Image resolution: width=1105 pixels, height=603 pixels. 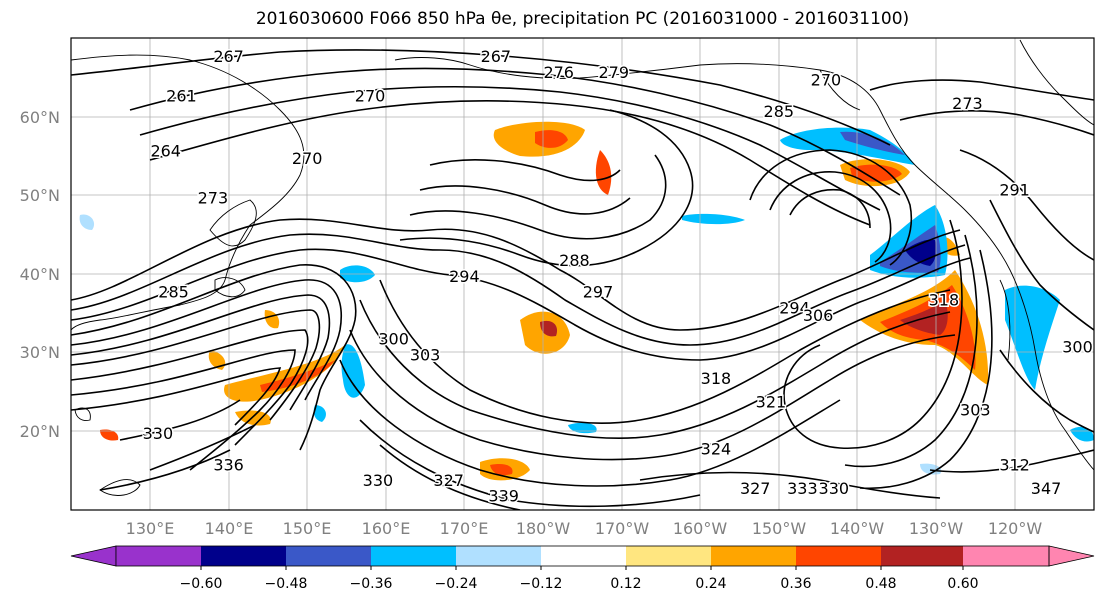 I want to click on colorbar-frame, so click(x=582, y=556).